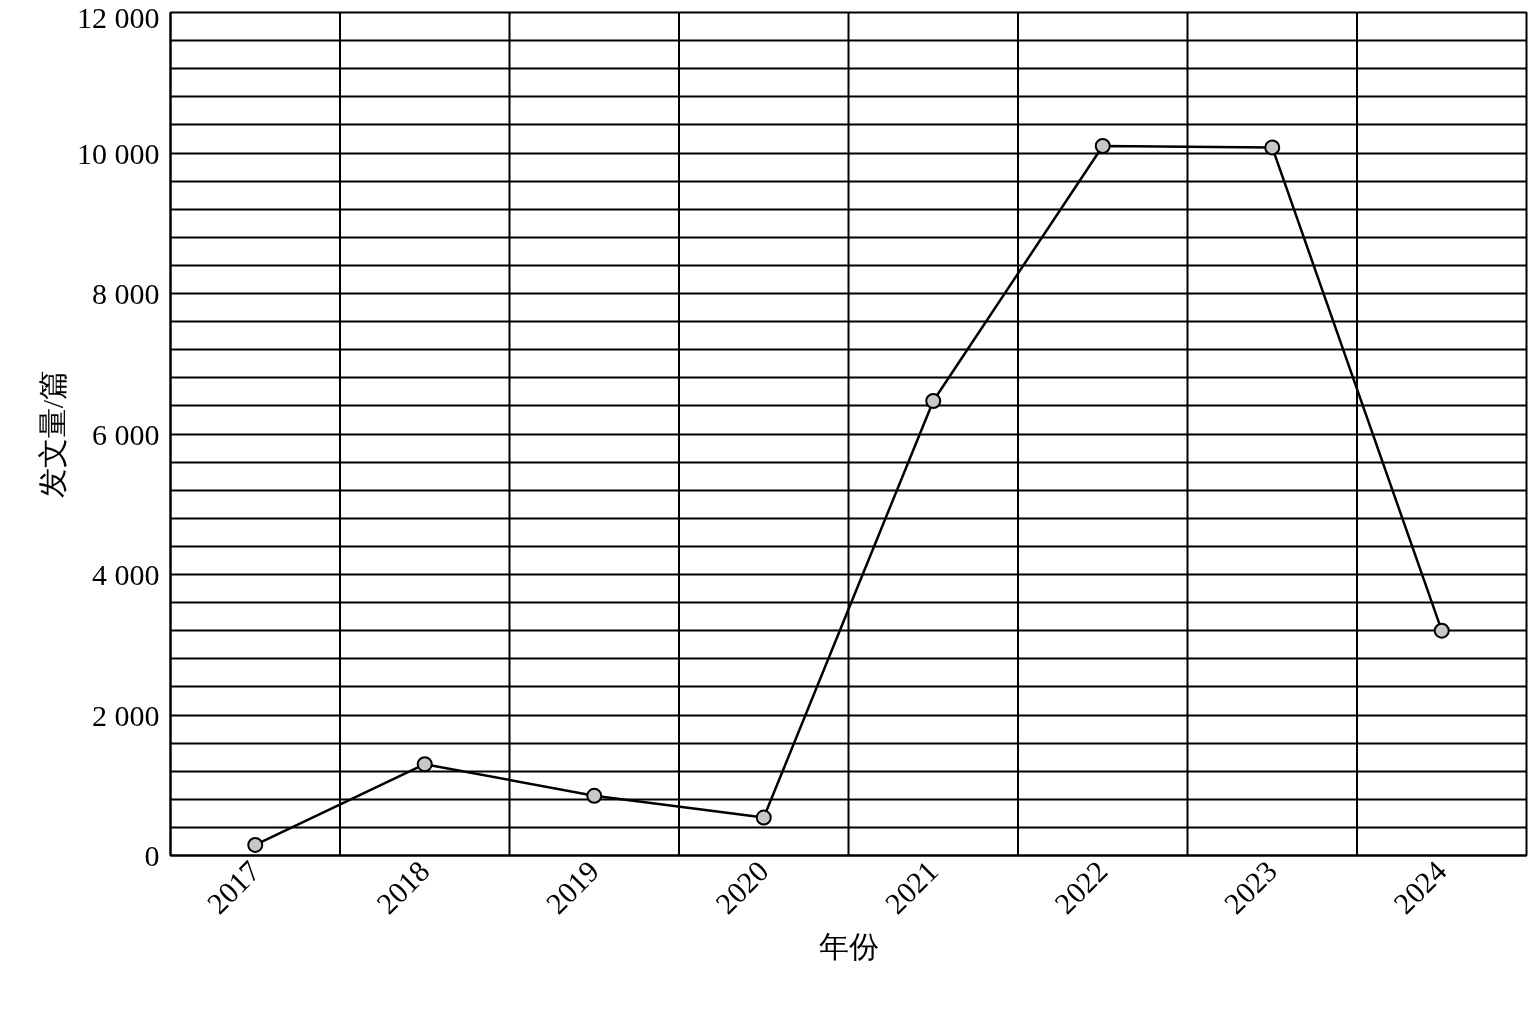 This screenshot has width=1536, height=1013. Describe the element at coordinates (126, 434) in the screenshot. I see `y-tick-label: 6 000` at that location.